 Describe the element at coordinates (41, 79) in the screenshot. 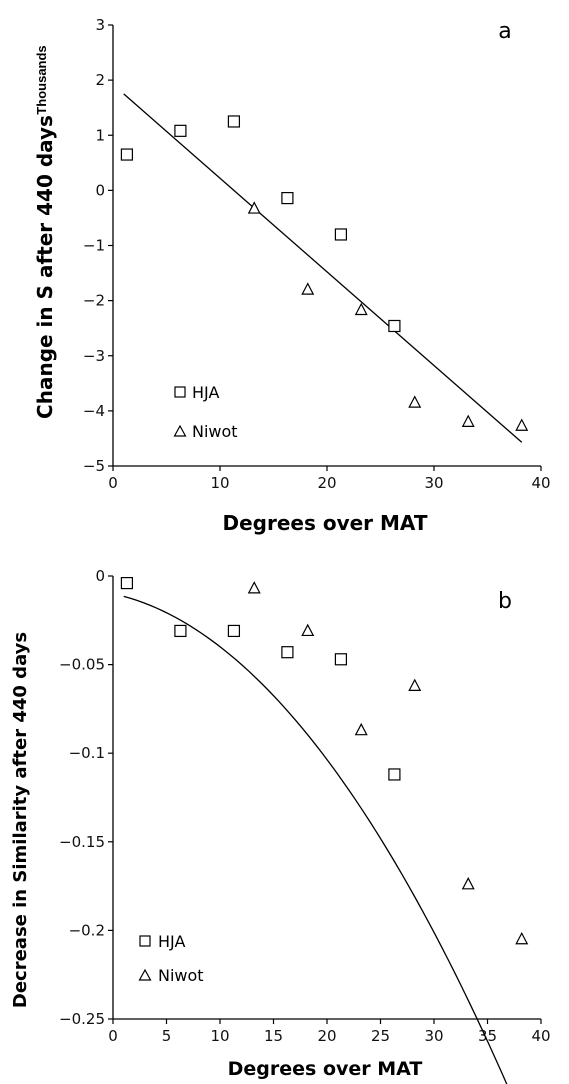

I see `chart-a-units-label: Thousands` at that location.